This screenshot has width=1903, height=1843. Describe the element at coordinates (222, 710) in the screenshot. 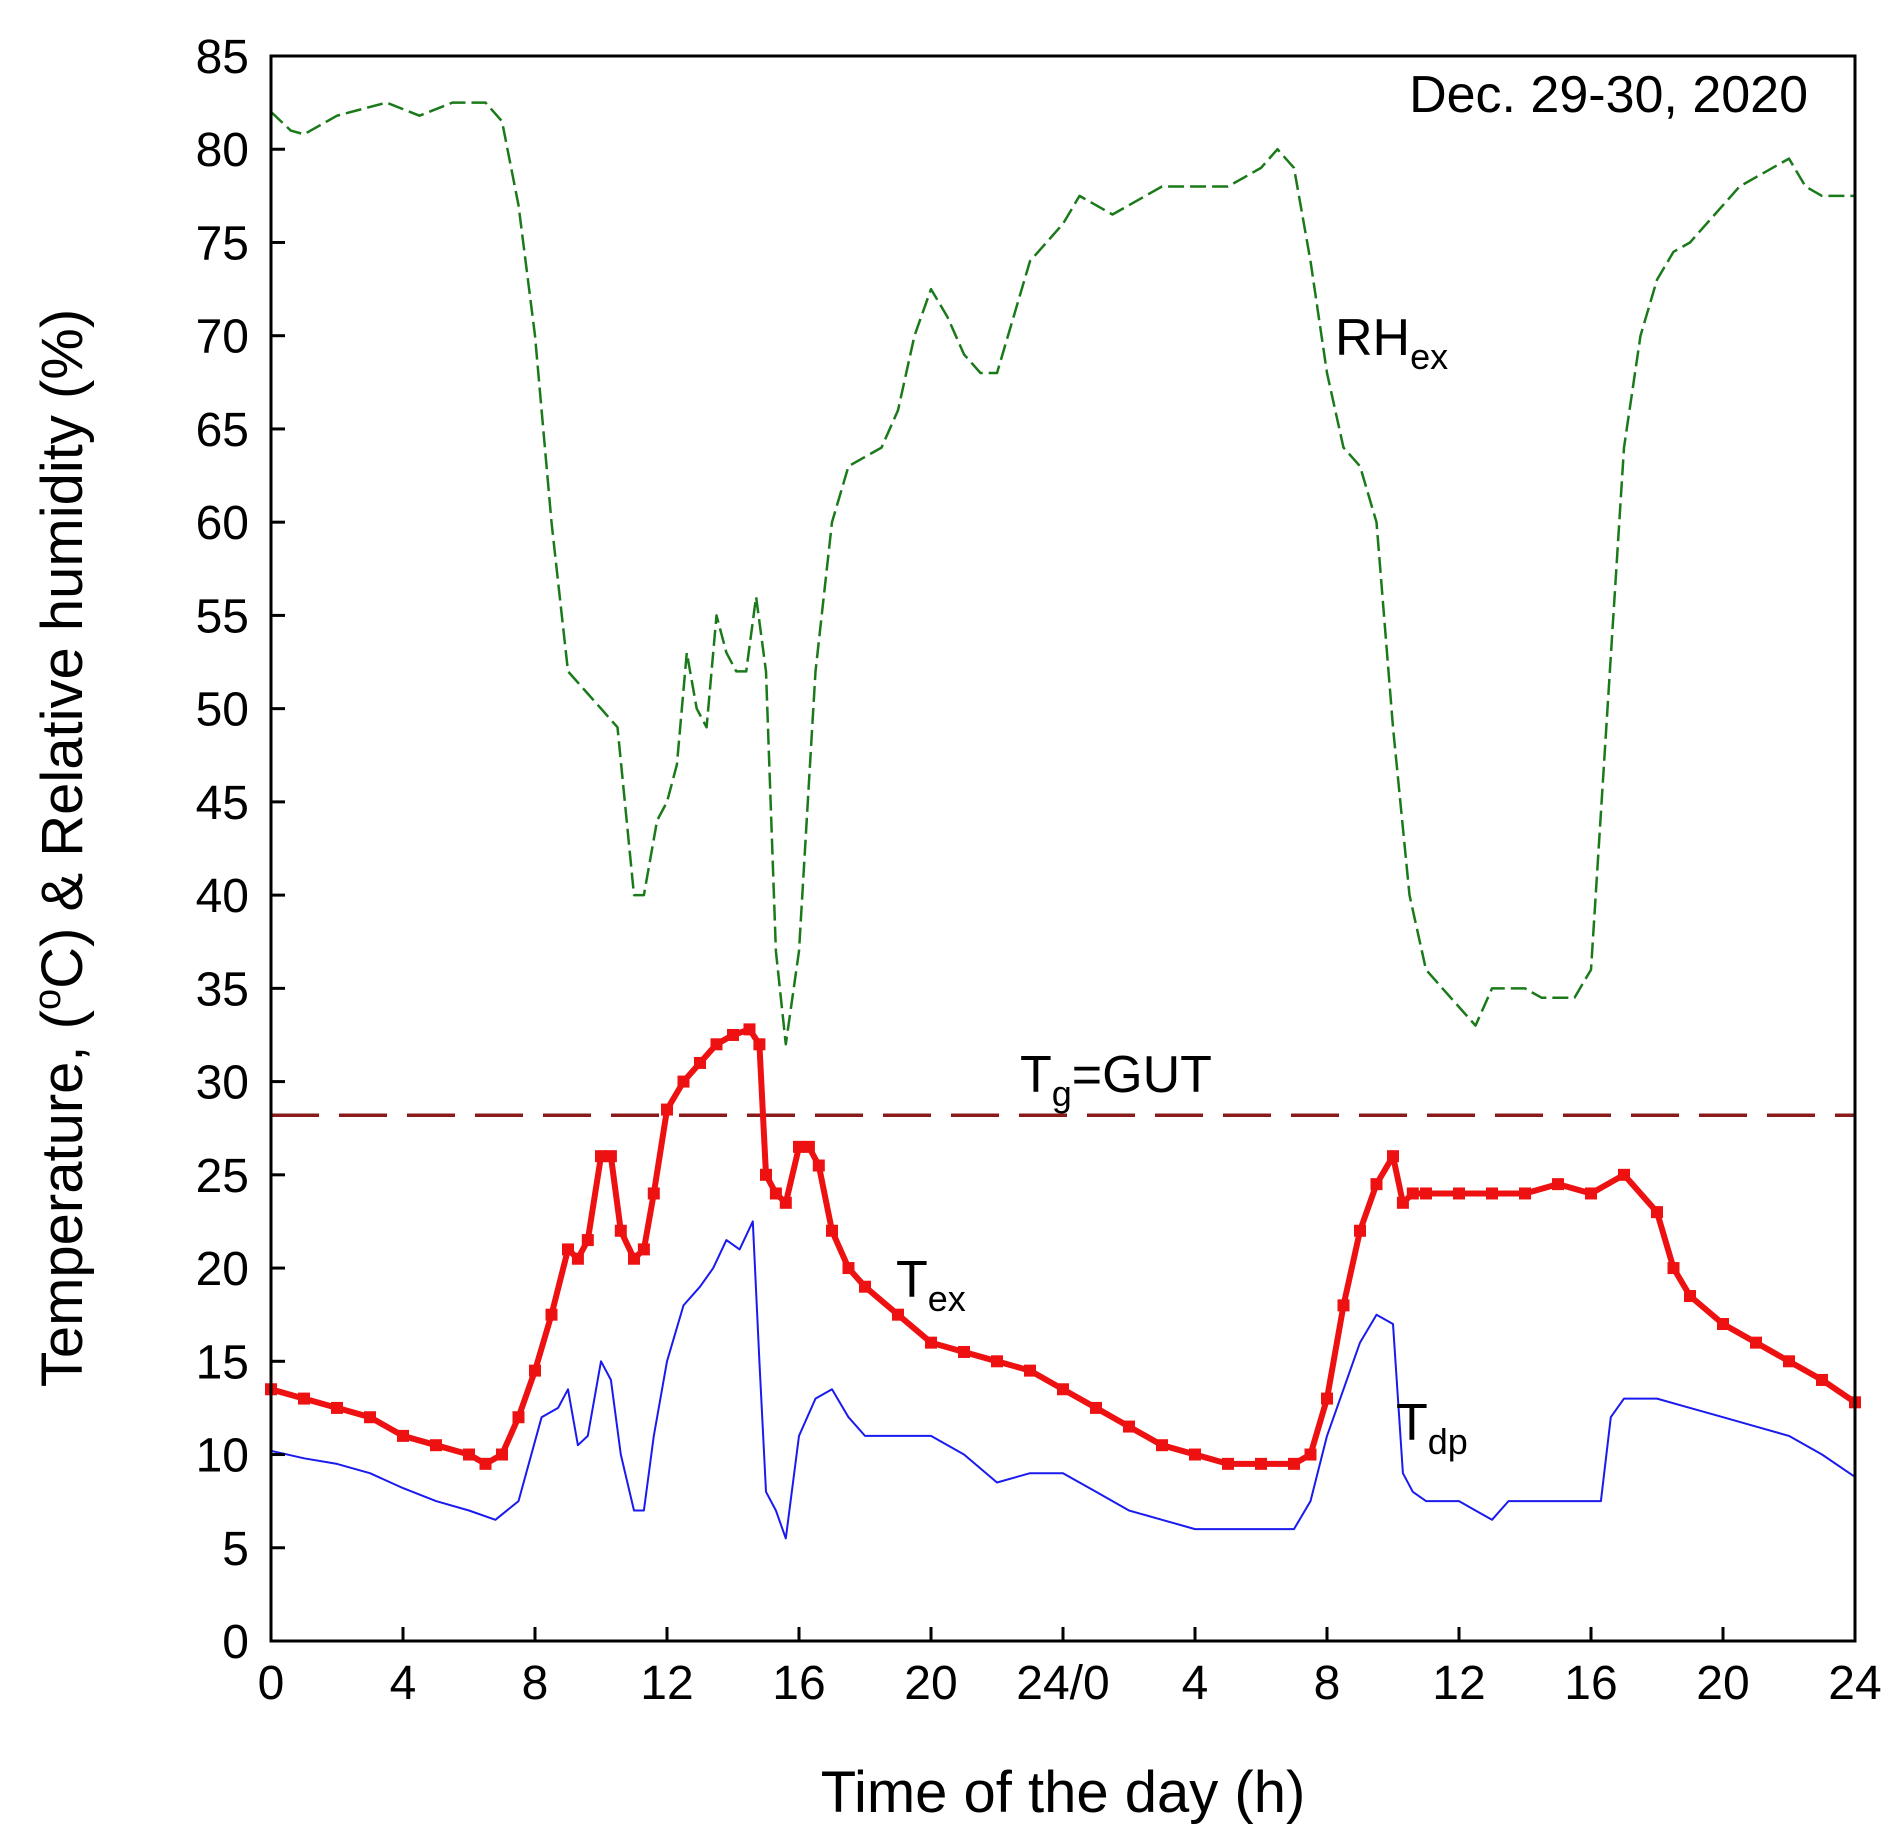

I see `y-tick-label: 50` at that location.